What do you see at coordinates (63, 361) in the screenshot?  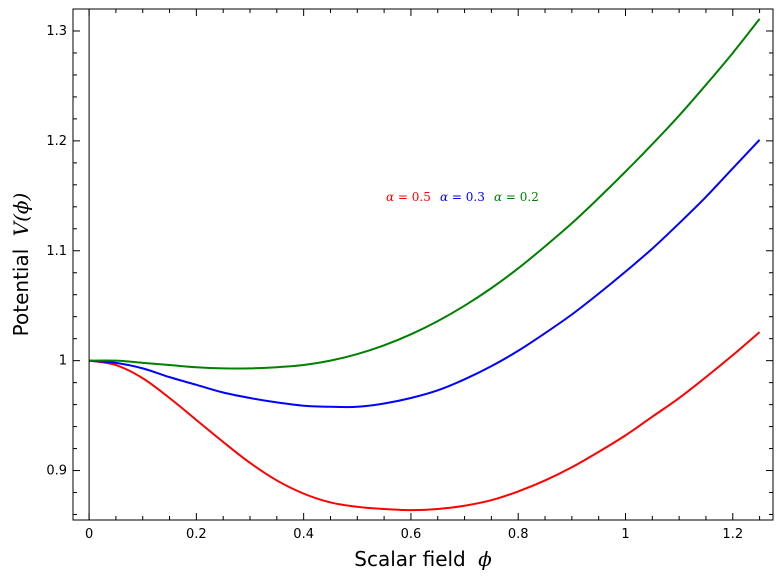 I see `y-tick-label: 1` at bounding box center [63, 361].